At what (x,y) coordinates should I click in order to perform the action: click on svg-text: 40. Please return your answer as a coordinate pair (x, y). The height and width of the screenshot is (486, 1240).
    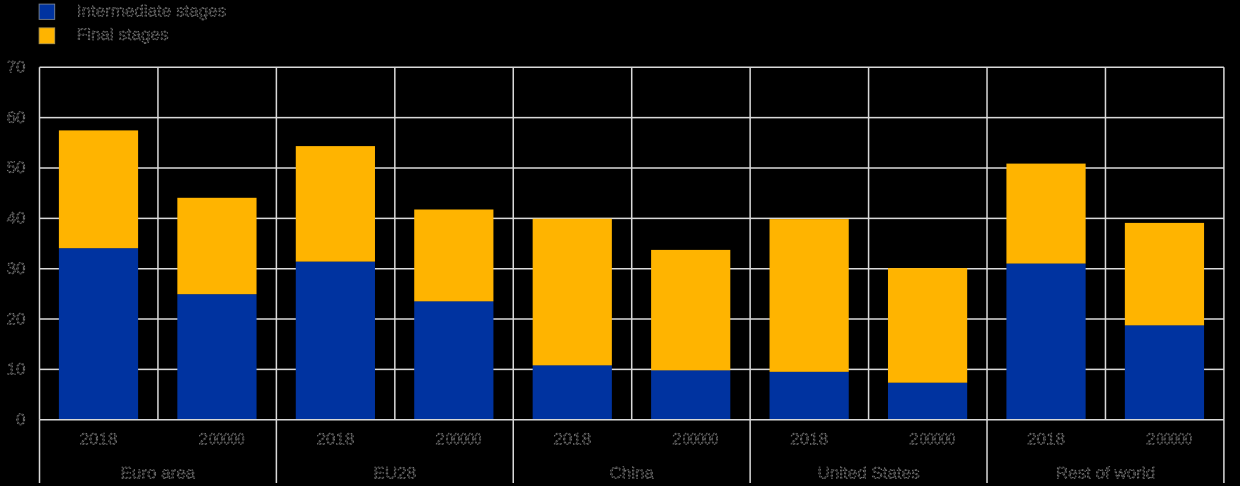
    Looking at the image, I should click on (16, 218).